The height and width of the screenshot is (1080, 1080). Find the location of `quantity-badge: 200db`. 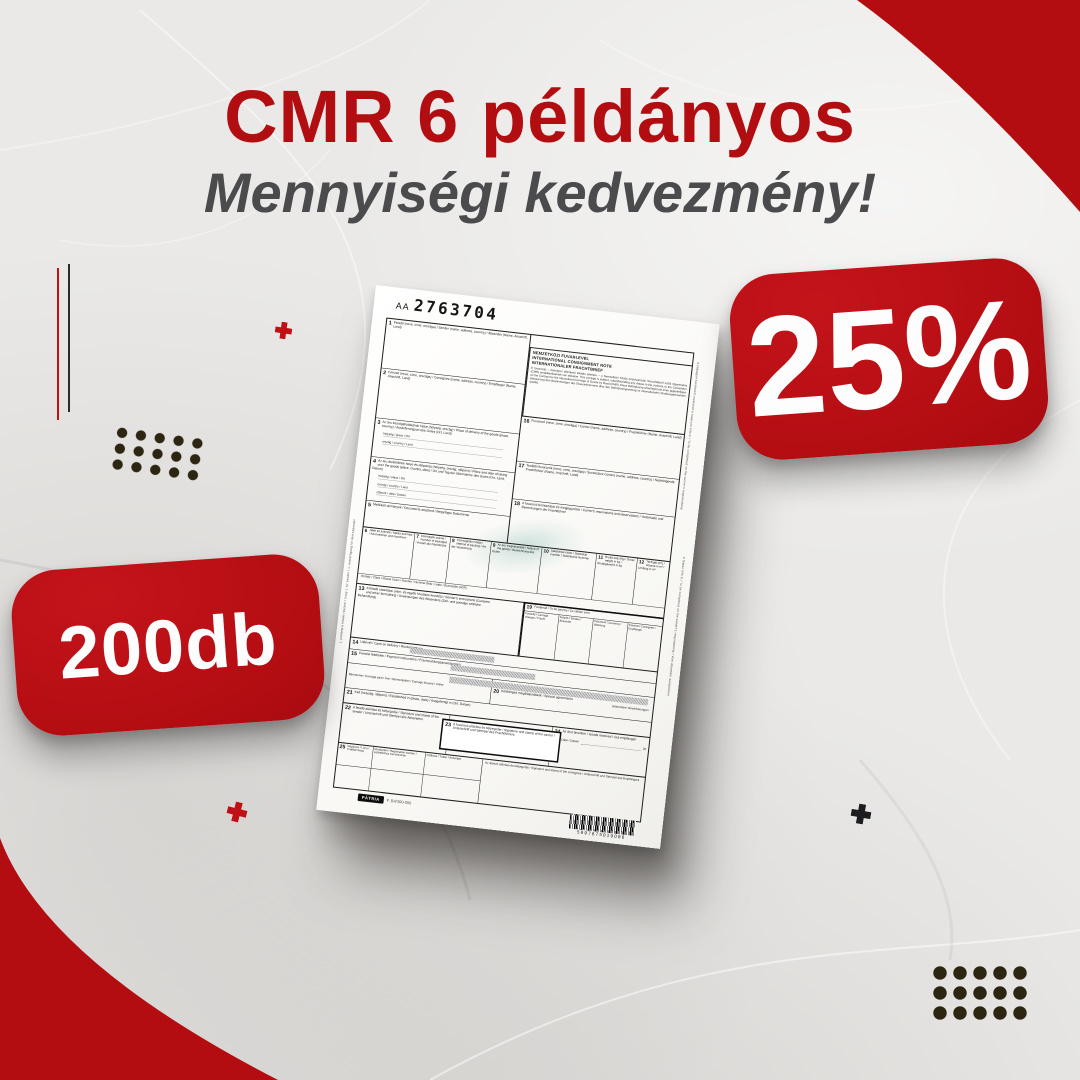

quantity-badge: 200db is located at coordinates (168, 645).